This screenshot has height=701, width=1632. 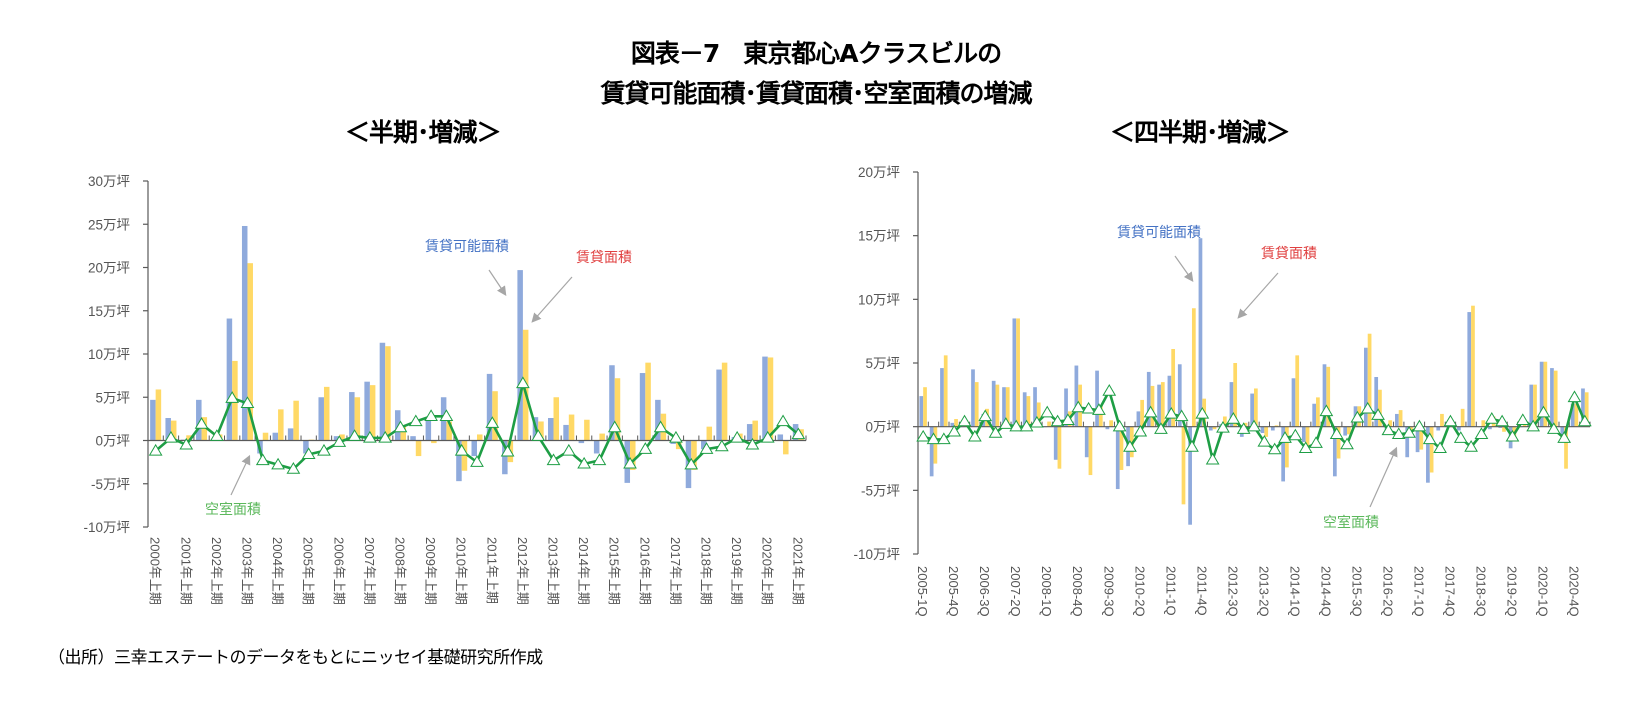 I want to click on right-chart-subtitle: ＜四半期･増減＞, so click(x=1200, y=132).